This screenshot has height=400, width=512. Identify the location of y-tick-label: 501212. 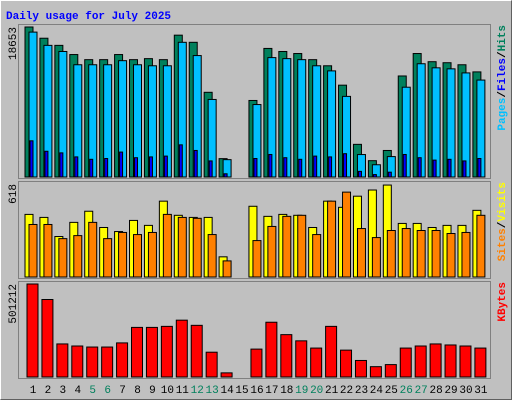
(14, 304).